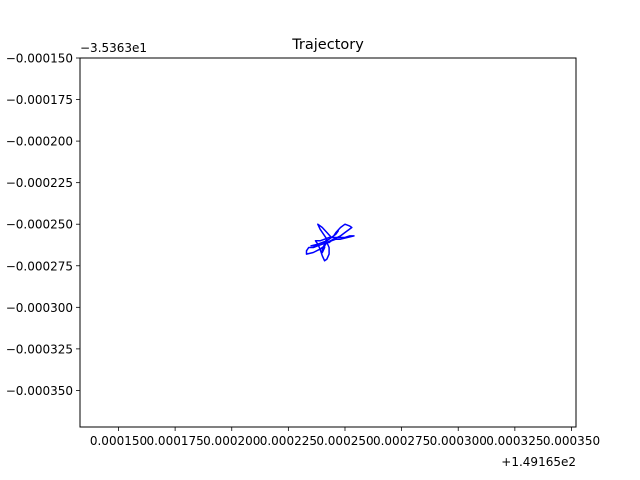  Describe the element at coordinates (39, 142) in the screenshot. I see `y-tick-label: −0.000200` at that location.